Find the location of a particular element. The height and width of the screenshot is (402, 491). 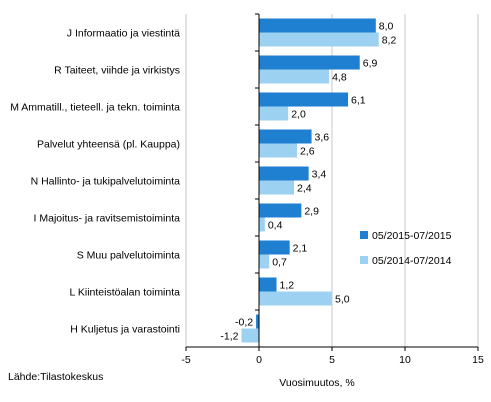

x-axis-label: Vuosimuutos, % is located at coordinates (316, 383).